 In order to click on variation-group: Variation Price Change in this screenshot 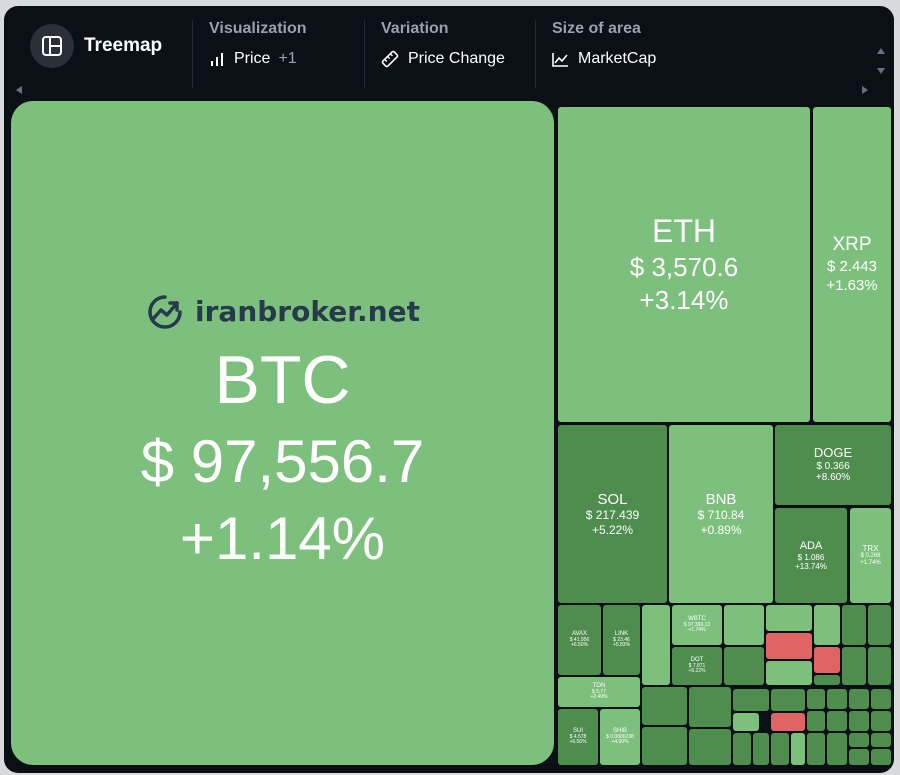, I will do `click(443, 44)`.